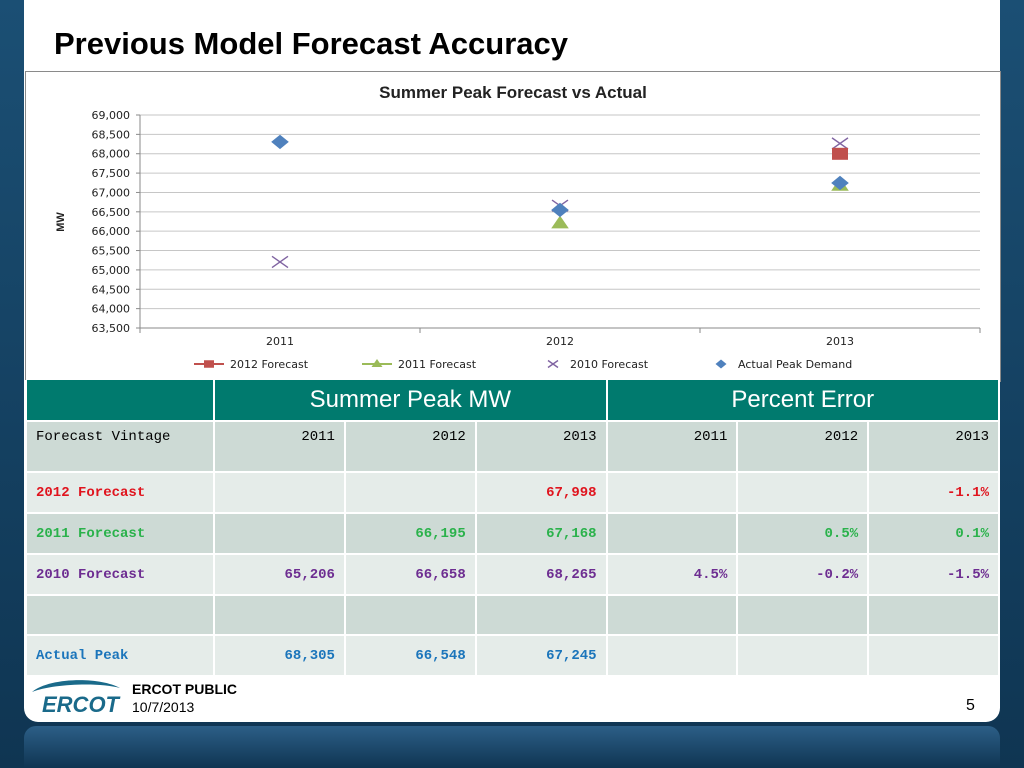 The height and width of the screenshot is (768, 1024). Describe the element at coordinates (410, 446) in the screenshot. I see `sub-header-mw-2012: 2012` at that location.